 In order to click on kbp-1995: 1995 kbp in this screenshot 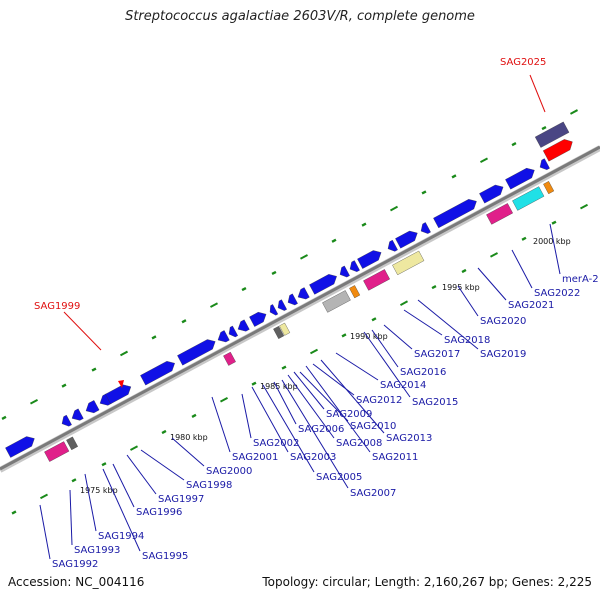, I will do `click(461, 287)`.